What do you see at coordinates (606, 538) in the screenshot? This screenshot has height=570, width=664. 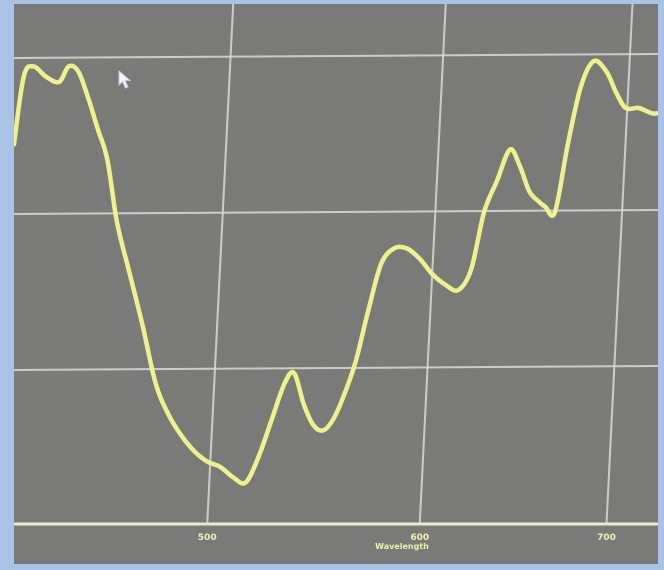 I see `x-tick-label: 700` at bounding box center [606, 538].